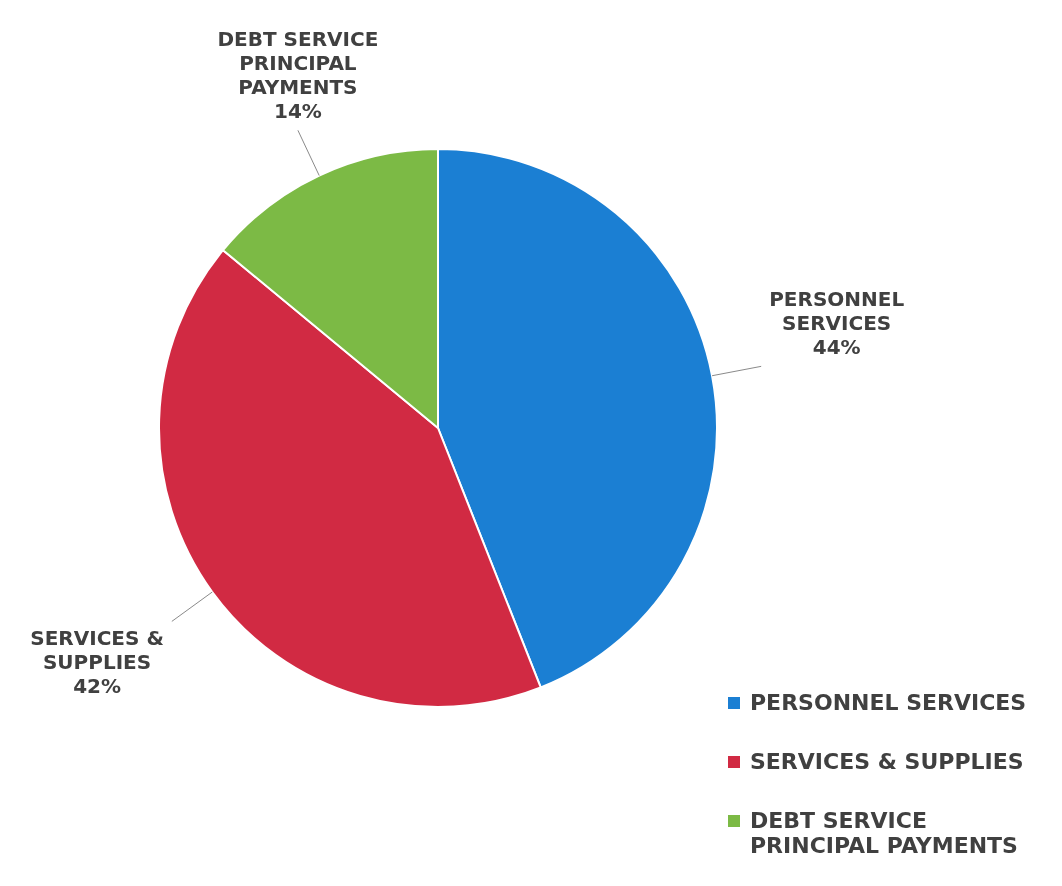 This screenshot has height=886, width=1062. I want to click on slice-label: DEBT SERVICE PRINCIPAL PAYMENTS, so click(298, 62).